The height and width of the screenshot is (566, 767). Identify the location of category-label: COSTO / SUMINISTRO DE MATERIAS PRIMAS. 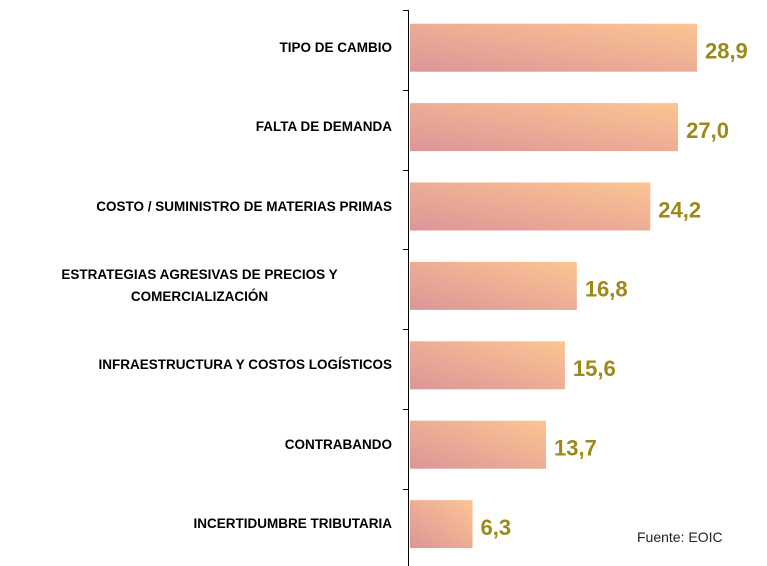
(244, 206).